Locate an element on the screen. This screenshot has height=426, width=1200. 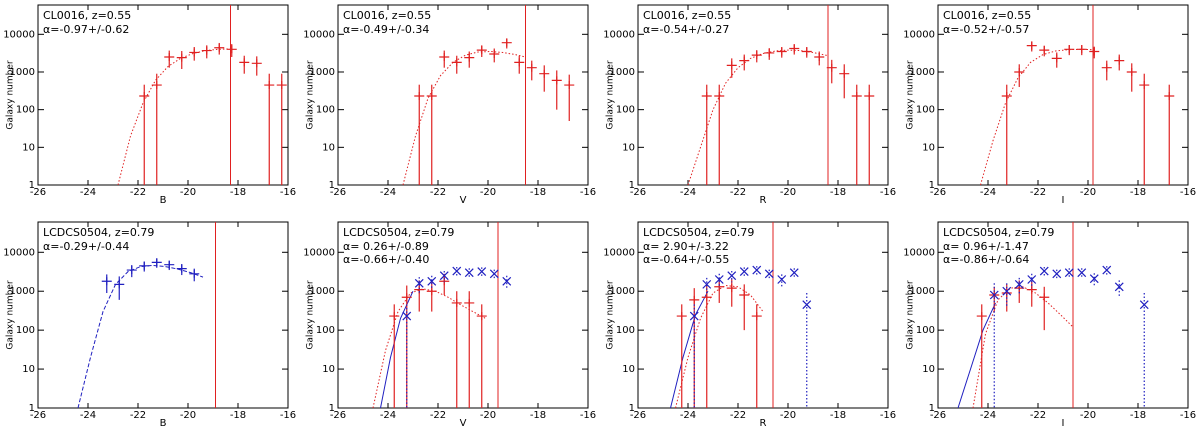
x-axis-label: V is located at coordinates (463, 422).